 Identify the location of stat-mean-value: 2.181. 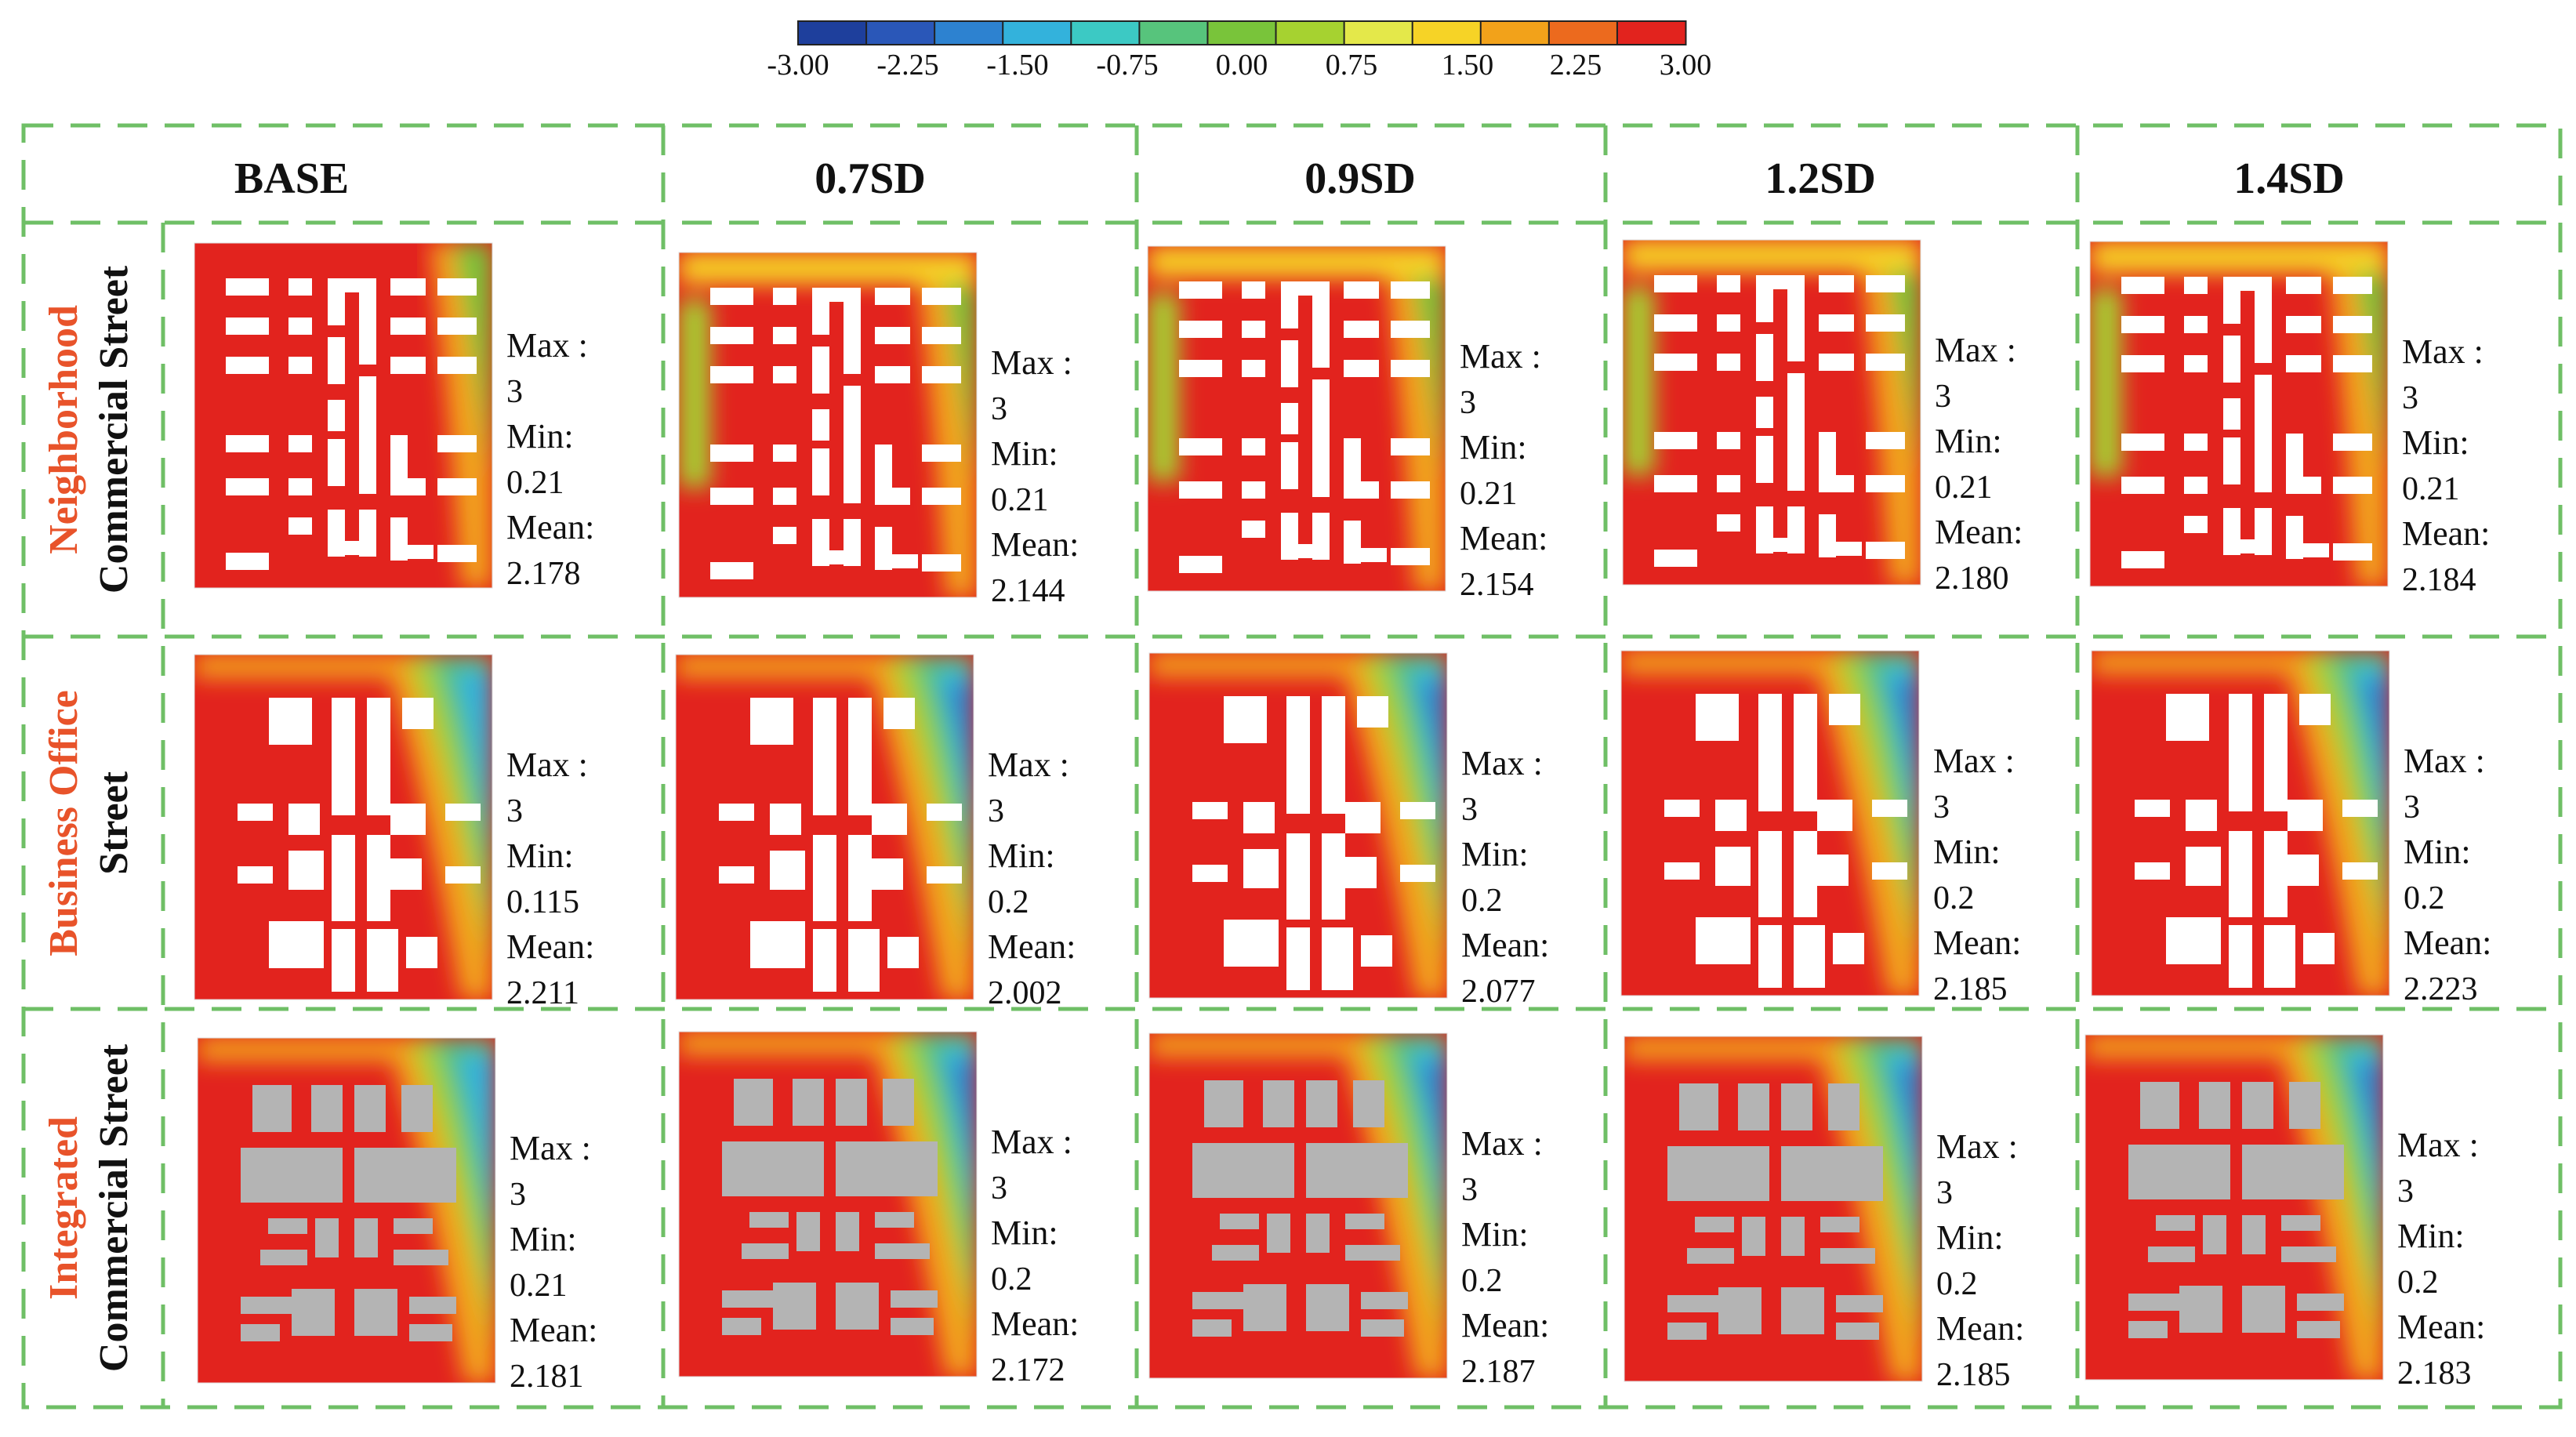
(547, 1377).